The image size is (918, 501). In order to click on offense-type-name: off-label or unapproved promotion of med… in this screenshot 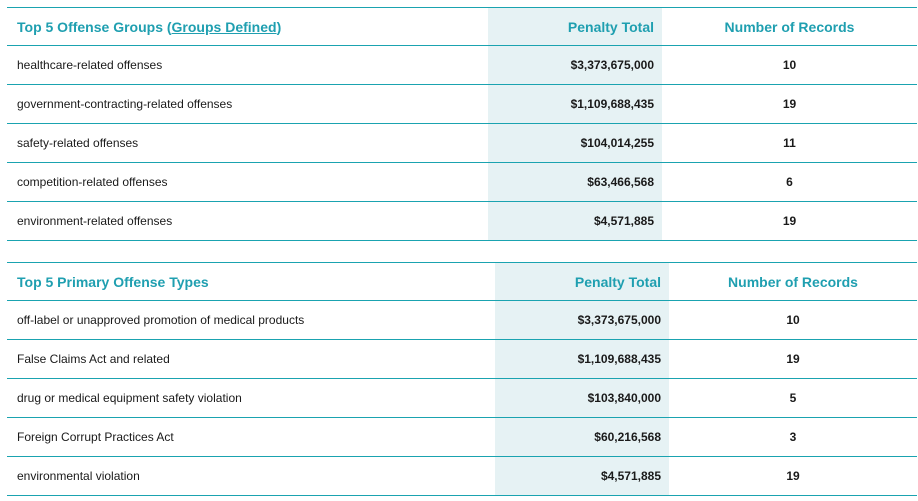, I will do `click(251, 320)`.